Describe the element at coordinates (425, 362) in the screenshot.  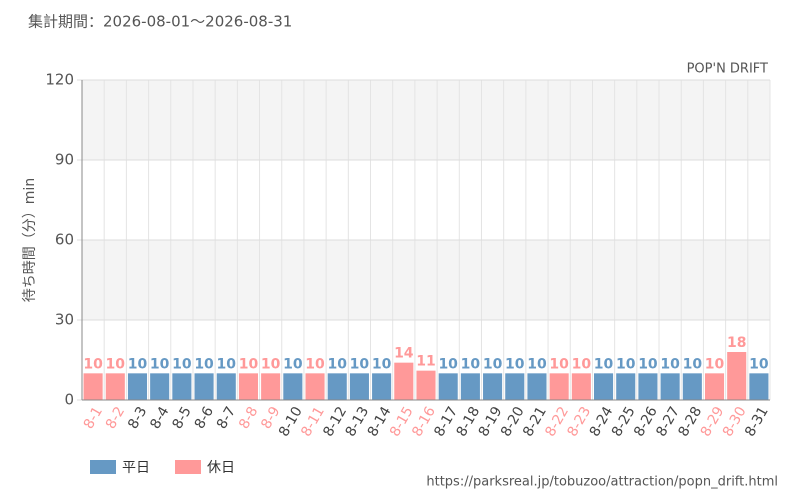
I see `value-label: 11` at that location.